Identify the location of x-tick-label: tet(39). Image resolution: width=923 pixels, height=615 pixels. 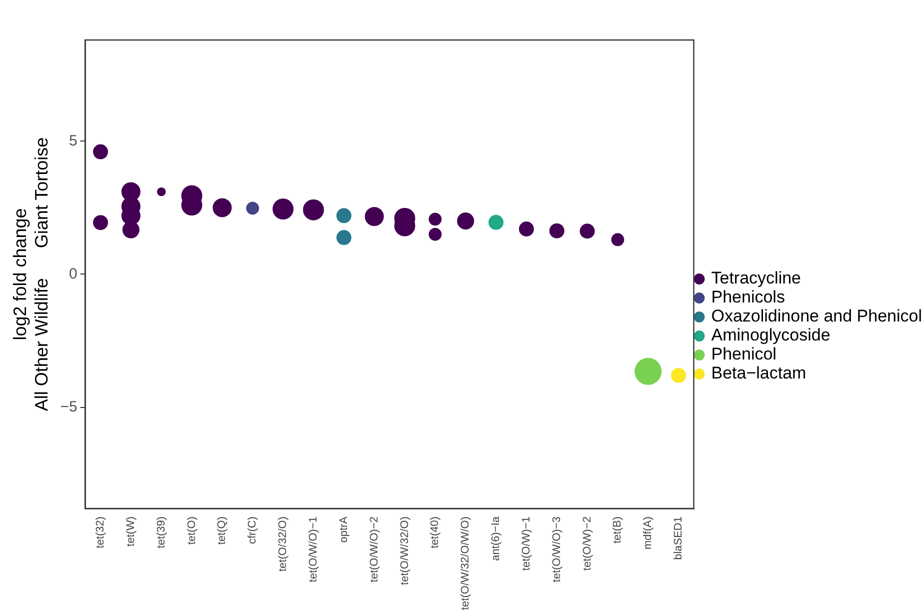
(161, 532).